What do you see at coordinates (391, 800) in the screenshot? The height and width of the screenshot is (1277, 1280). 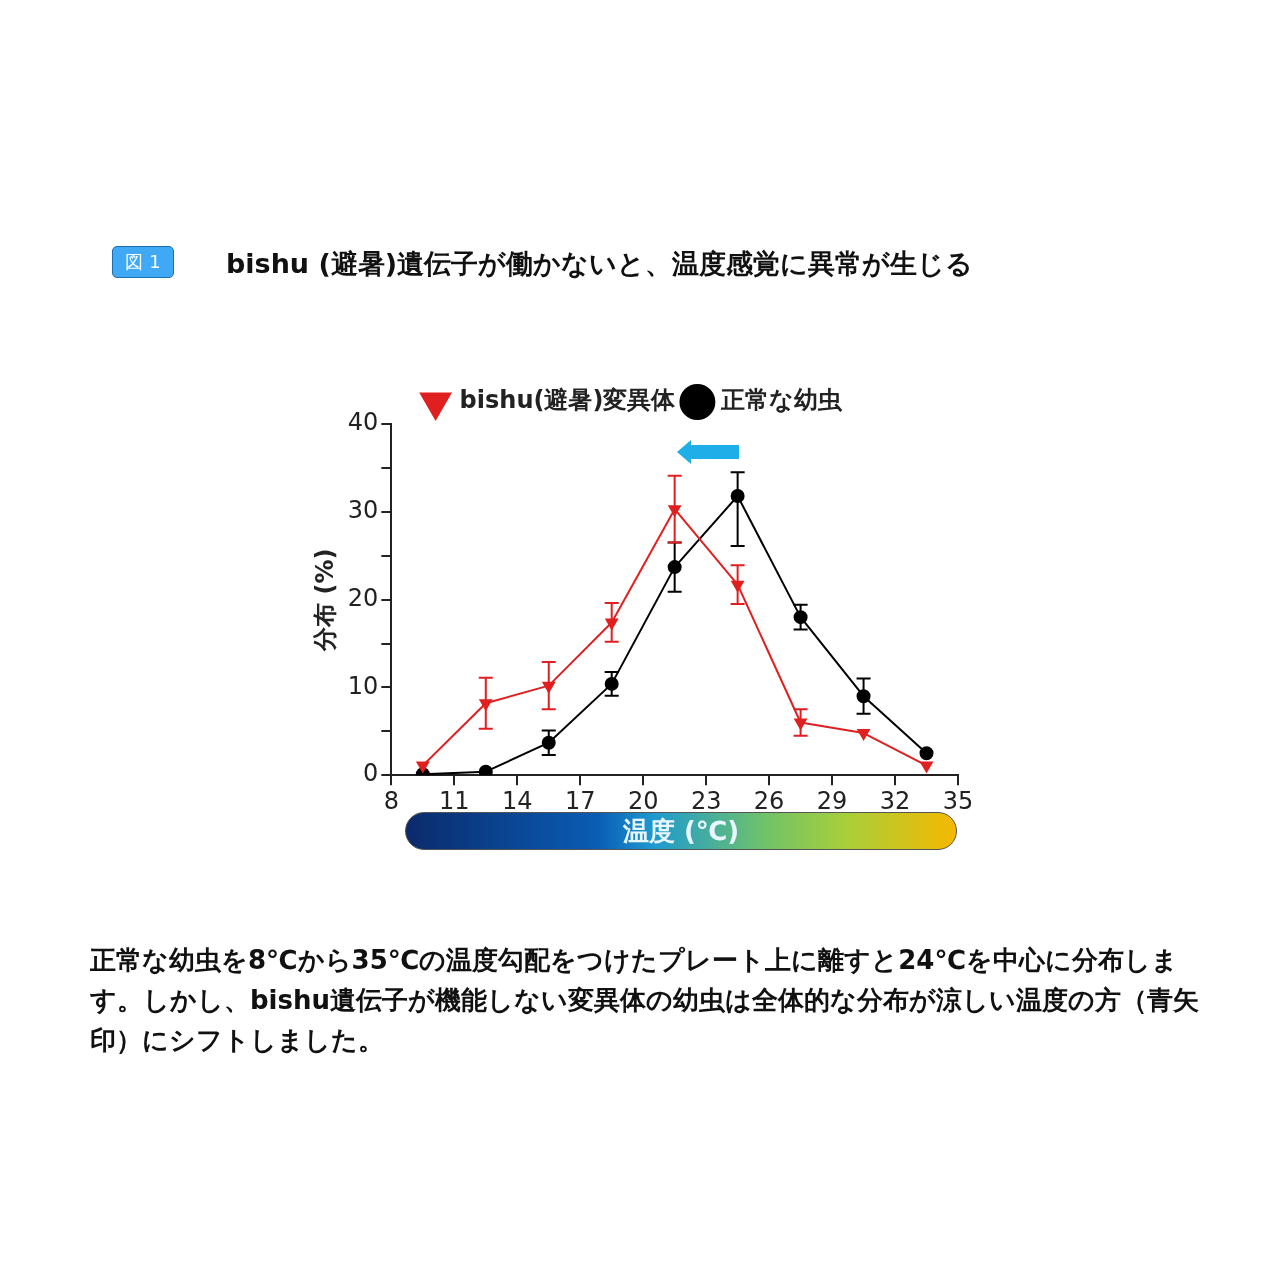 I see `x-tick-label: 8` at bounding box center [391, 800].